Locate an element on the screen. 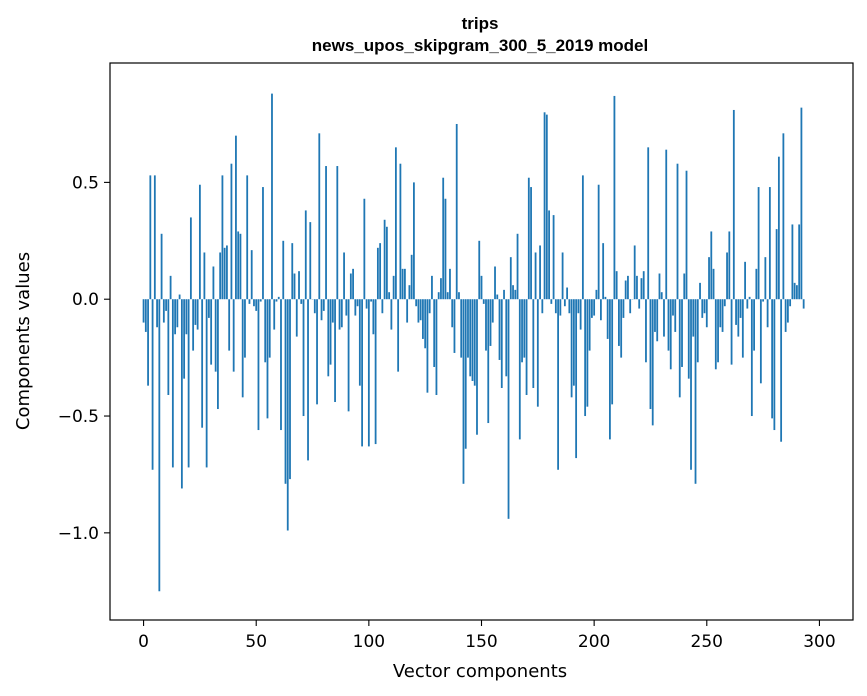  x-tick-label: 100 is located at coordinates (369, 642).